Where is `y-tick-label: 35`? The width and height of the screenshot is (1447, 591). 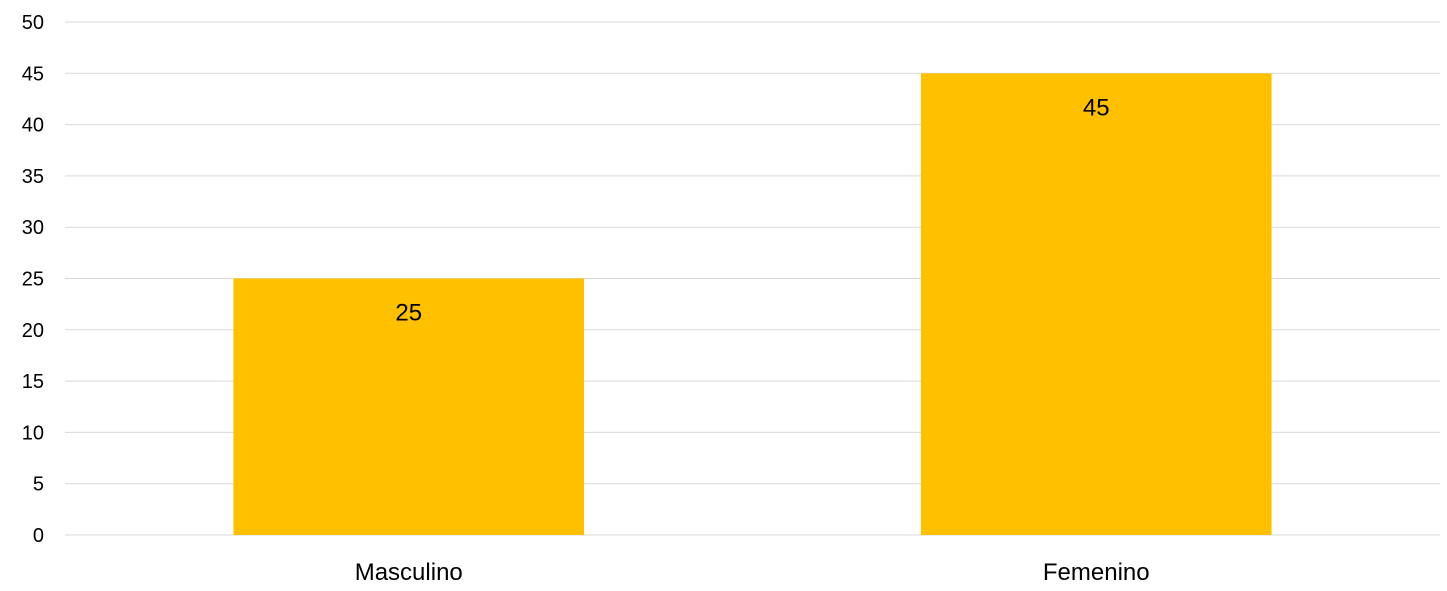
y-tick-label: 35 is located at coordinates (33, 177).